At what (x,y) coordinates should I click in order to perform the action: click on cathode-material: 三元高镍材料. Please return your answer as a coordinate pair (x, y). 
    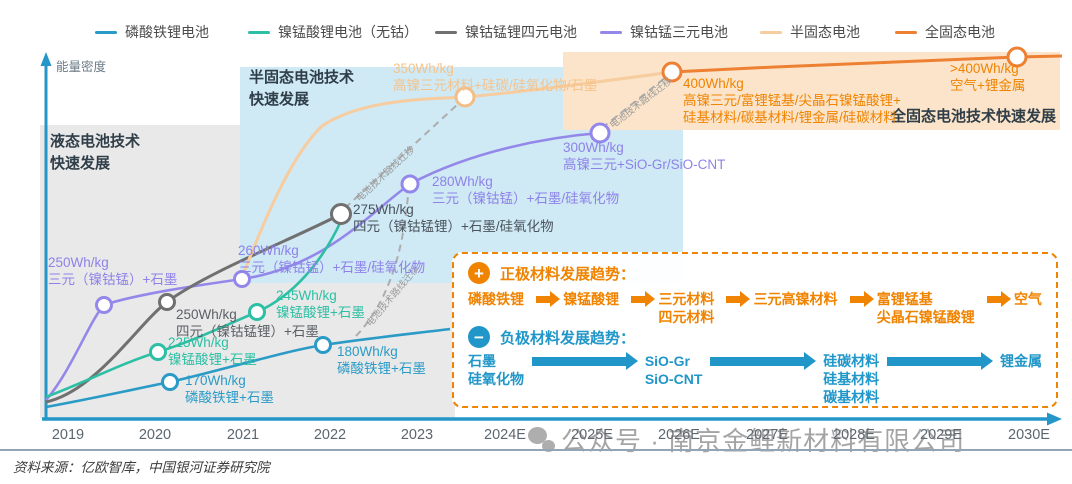
    Looking at the image, I should click on (795, 299).